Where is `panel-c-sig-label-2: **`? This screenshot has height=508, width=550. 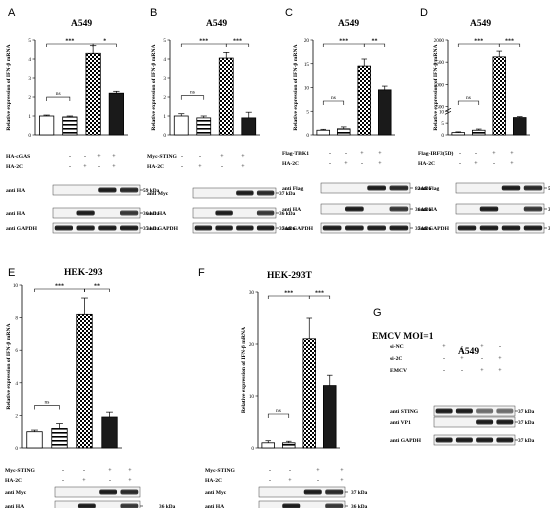 panel-c-sig-label-2: ** is located at coordinates (375, 42).